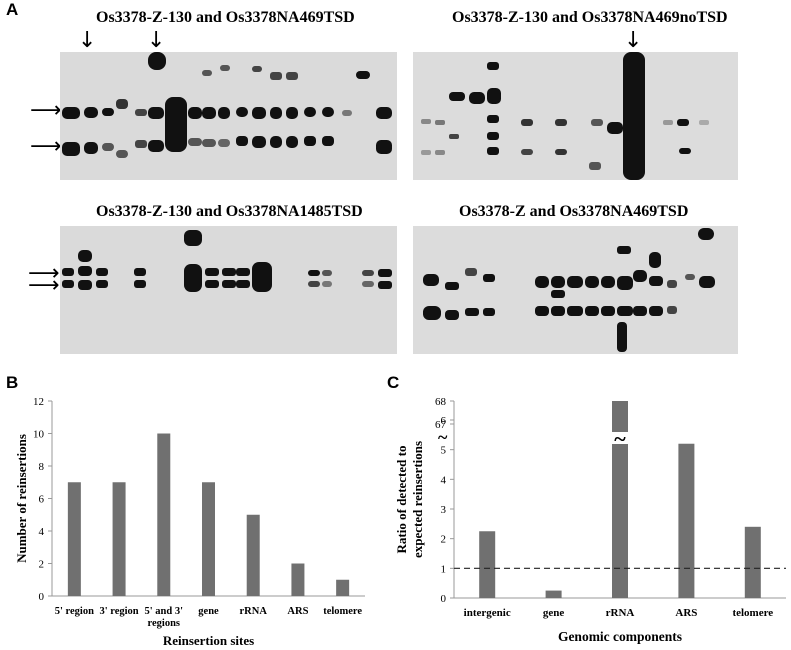  I want to click on x-tick-label: 5' and 3', so click(164, 611).